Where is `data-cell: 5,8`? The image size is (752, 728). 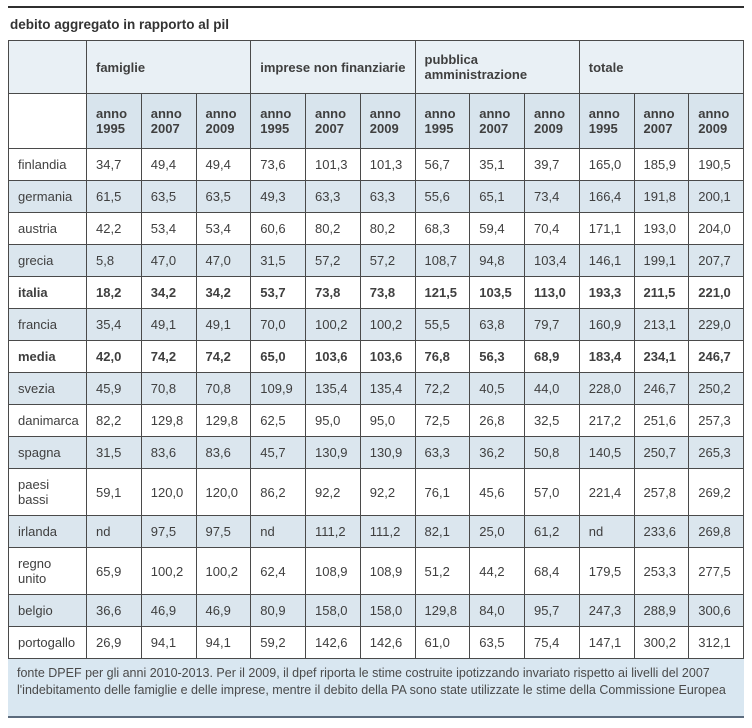 data-cell: 5,8 is located at coordinates (114, 260).